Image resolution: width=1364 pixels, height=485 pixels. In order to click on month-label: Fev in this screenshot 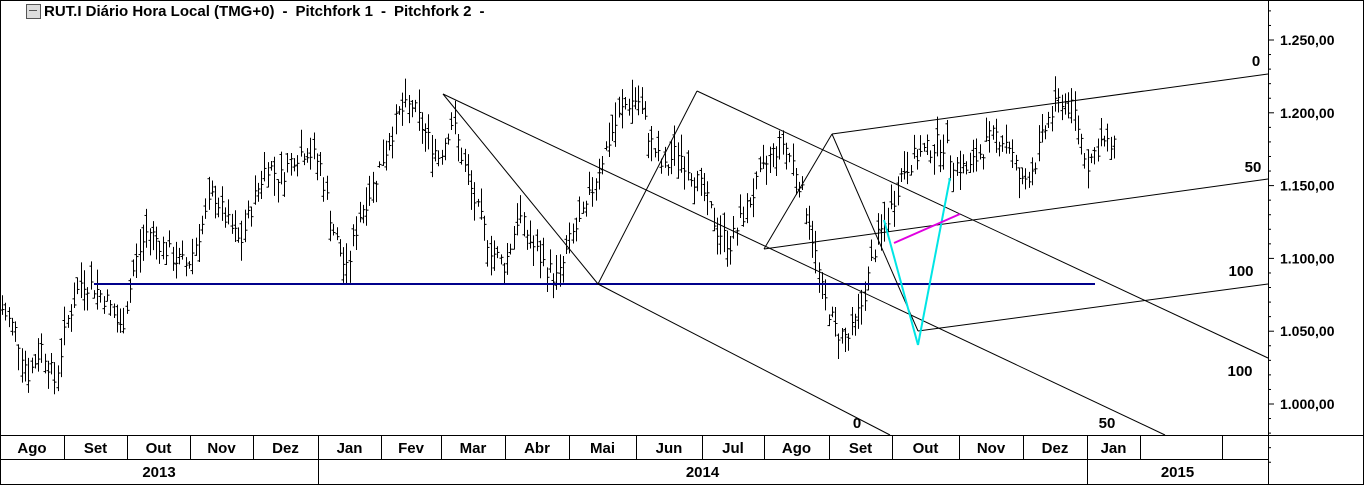, I will do `click(411, 448)`.